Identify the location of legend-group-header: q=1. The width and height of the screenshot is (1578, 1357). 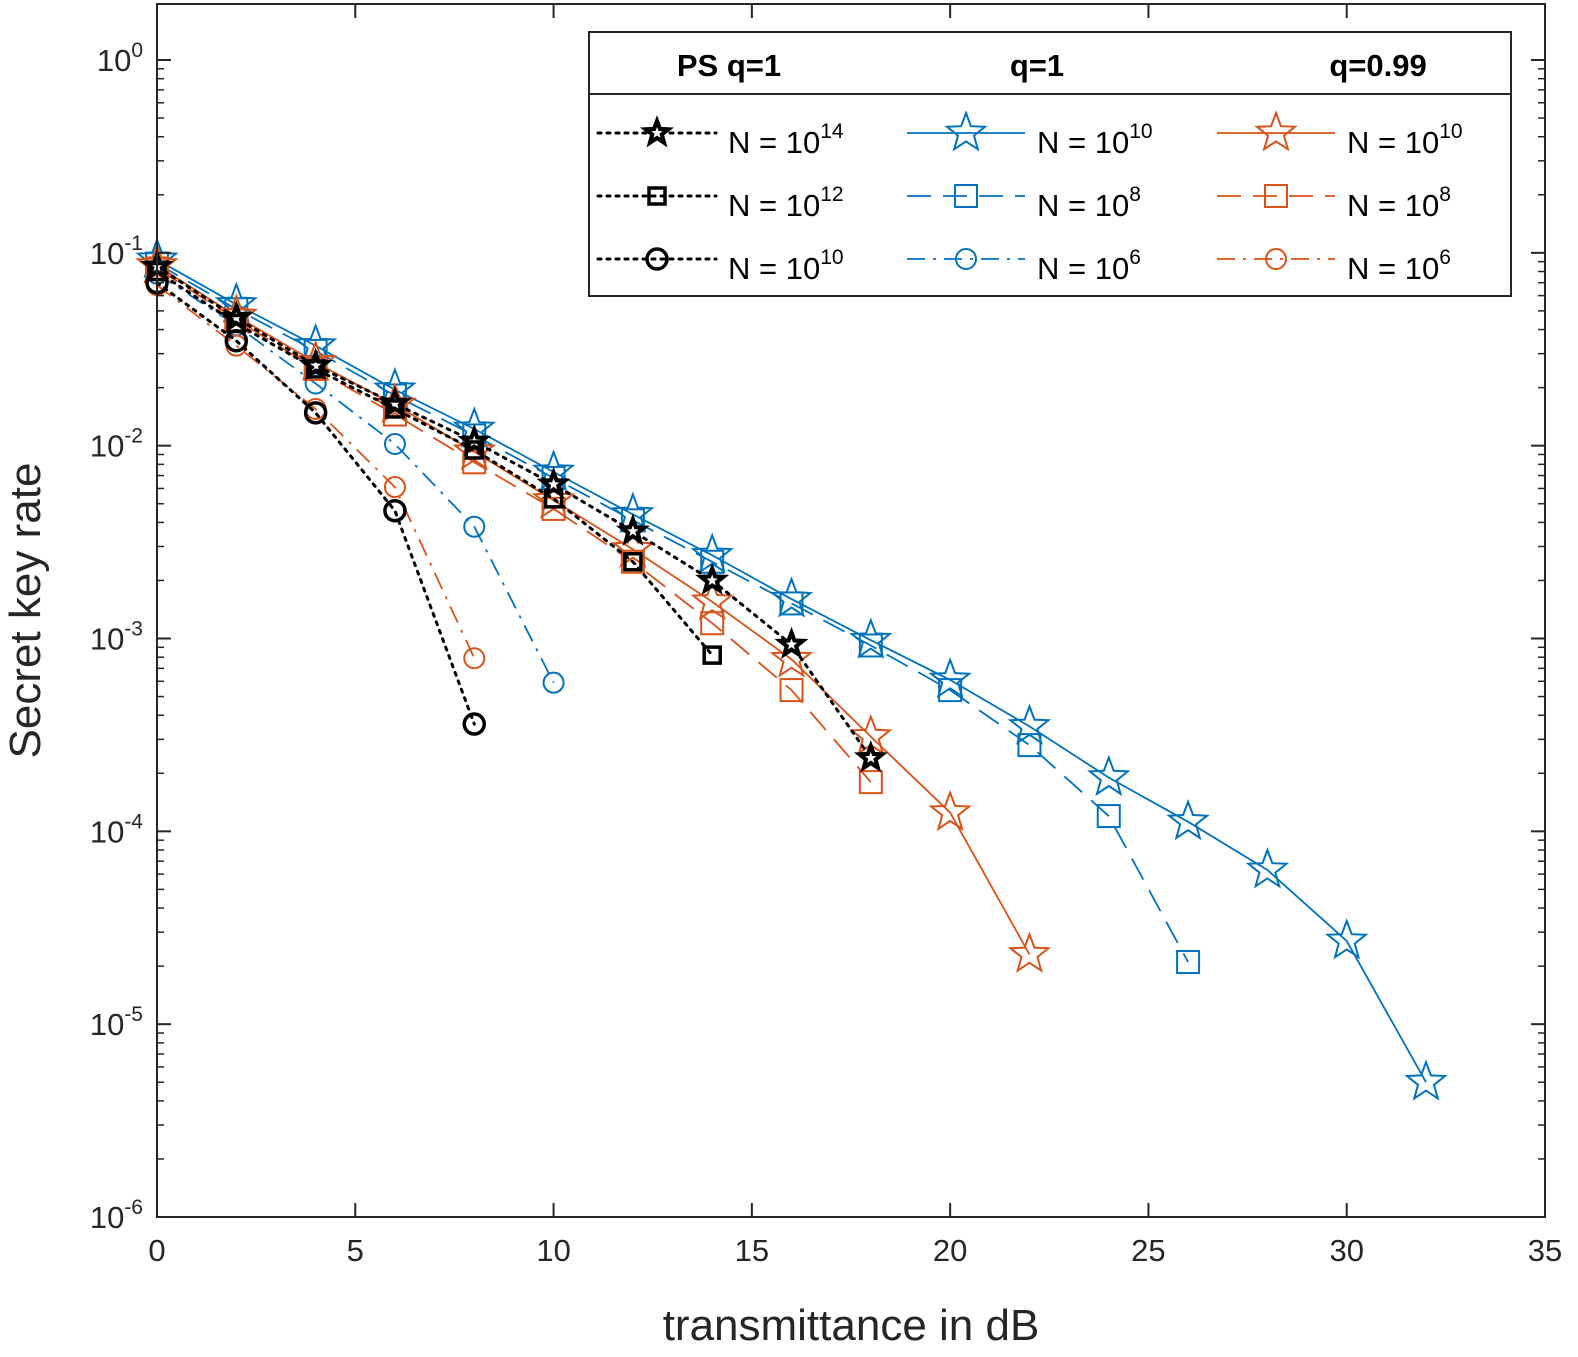
(1037, 65).